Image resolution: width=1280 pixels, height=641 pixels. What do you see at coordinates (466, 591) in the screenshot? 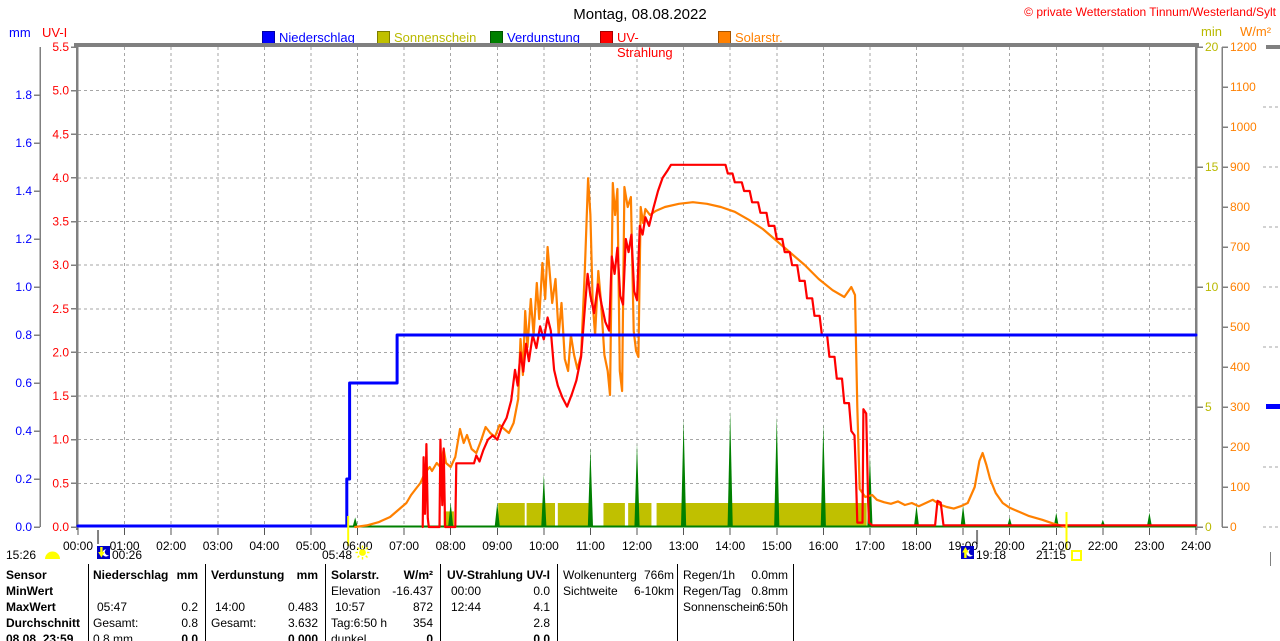
I see `min-time: 00:00` at bounding box center [466, 591].